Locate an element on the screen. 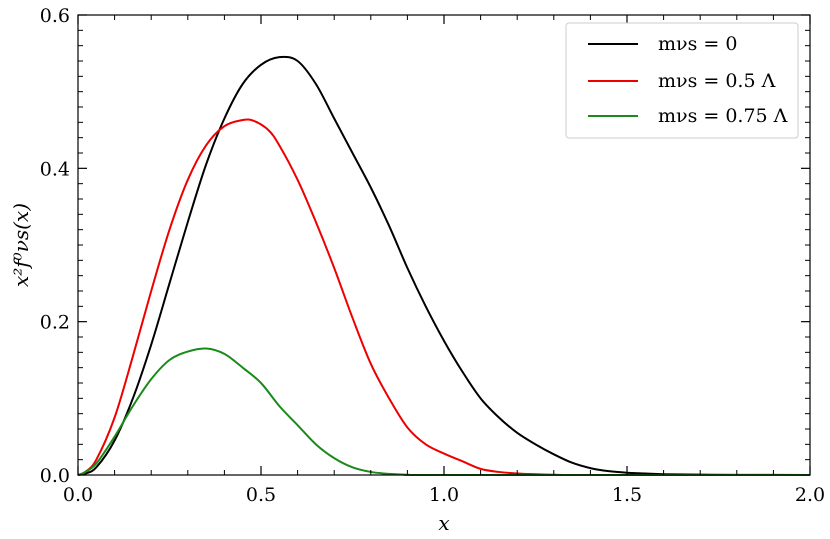 This screenshot has width=830, height=539. x-tick-label: 1.5 is located at coordinates (627, 495).